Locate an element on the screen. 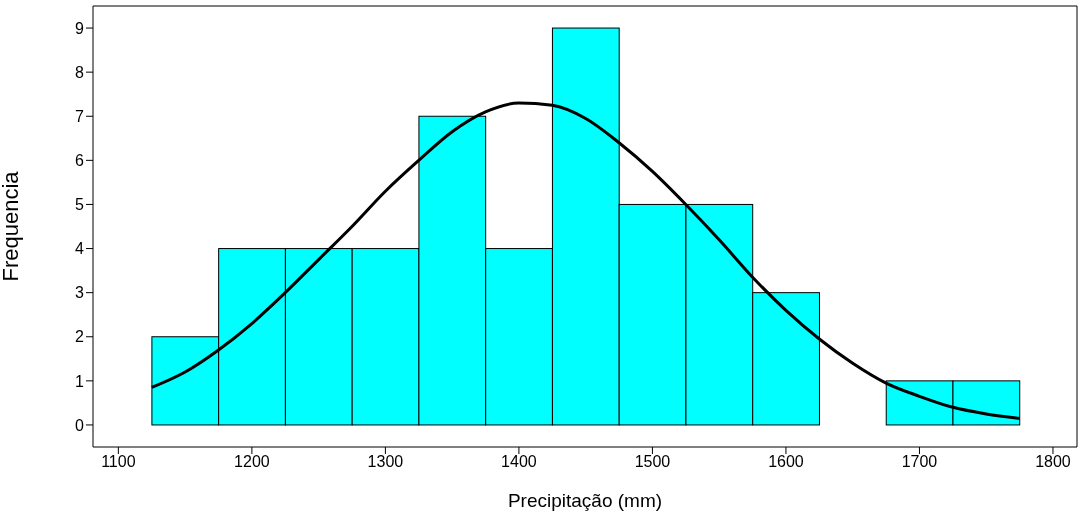 The image size is (1092, 519). x-tick-label: 1200 is located at coordinates (252, 462).